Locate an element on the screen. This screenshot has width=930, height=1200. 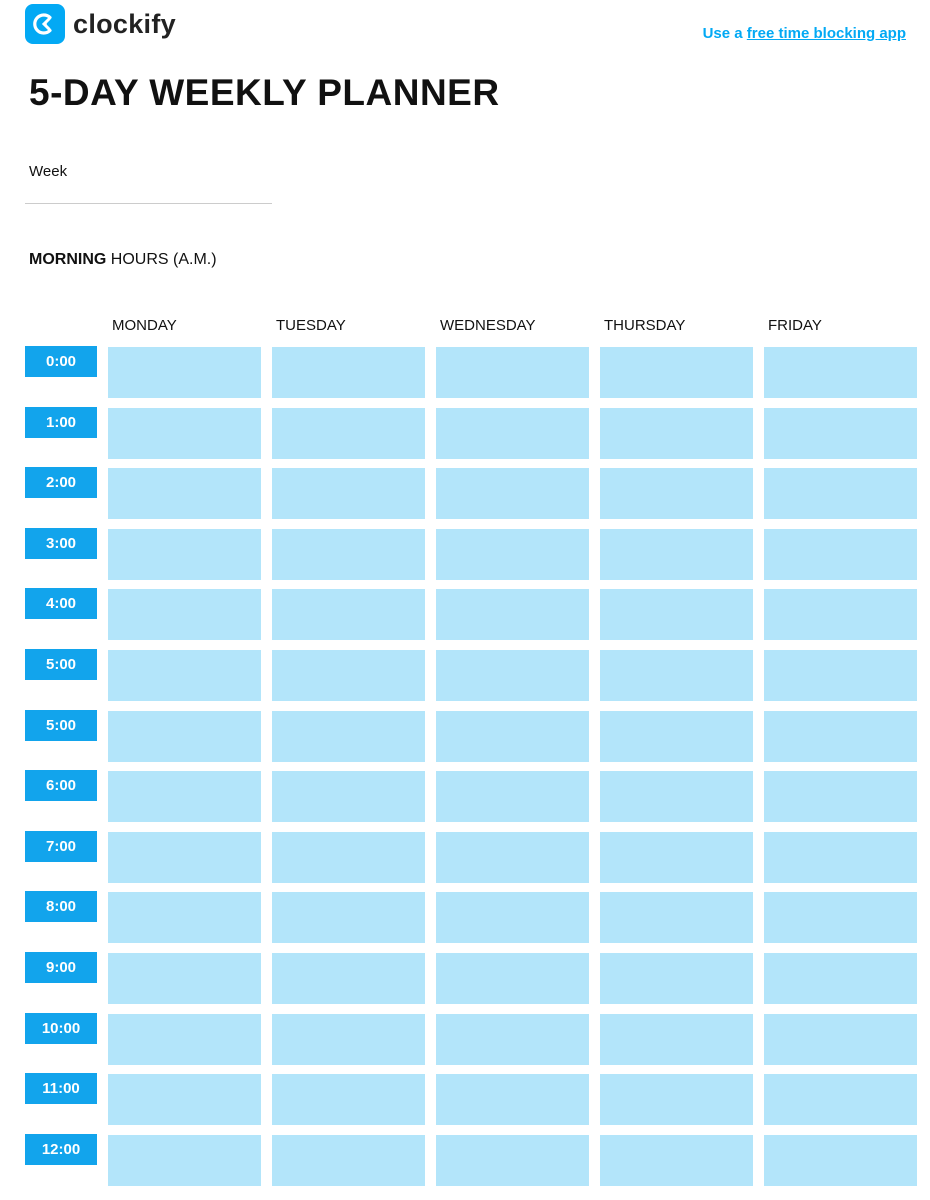
time-label: 8:00 is located at coordinates (61, 907).